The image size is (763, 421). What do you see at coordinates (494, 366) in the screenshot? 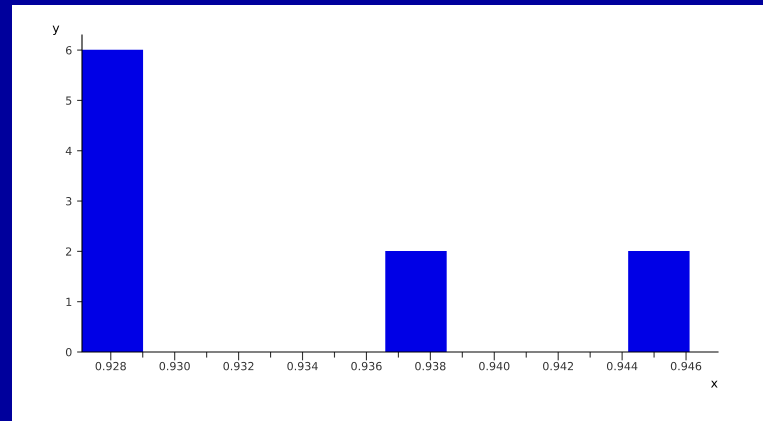
I see `x-tick-label: 0.940` at bounding box center [494, 366].